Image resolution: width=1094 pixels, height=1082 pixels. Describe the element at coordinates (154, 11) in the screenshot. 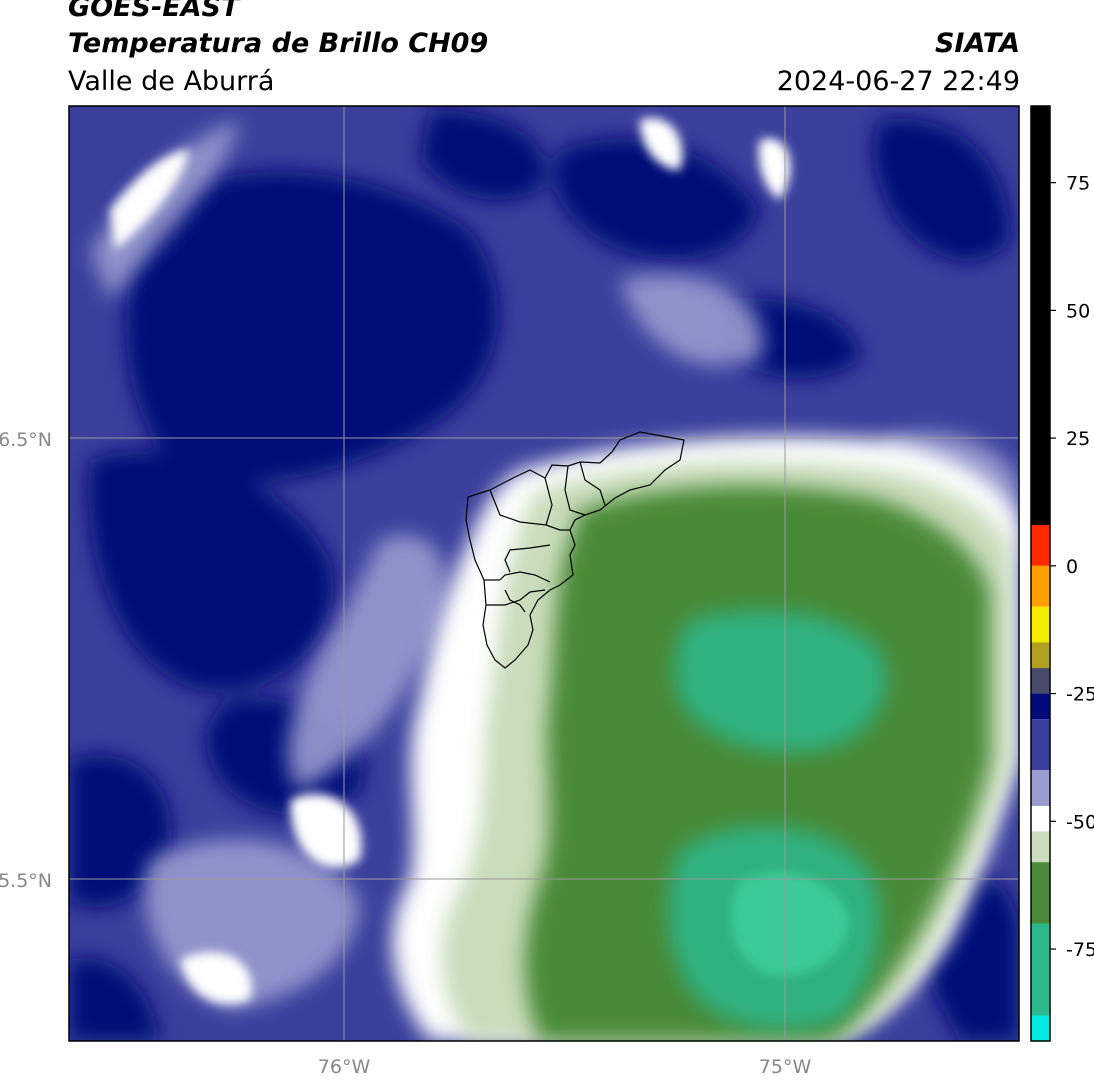

I see `satellite-title: GOES-EAST` at that location.